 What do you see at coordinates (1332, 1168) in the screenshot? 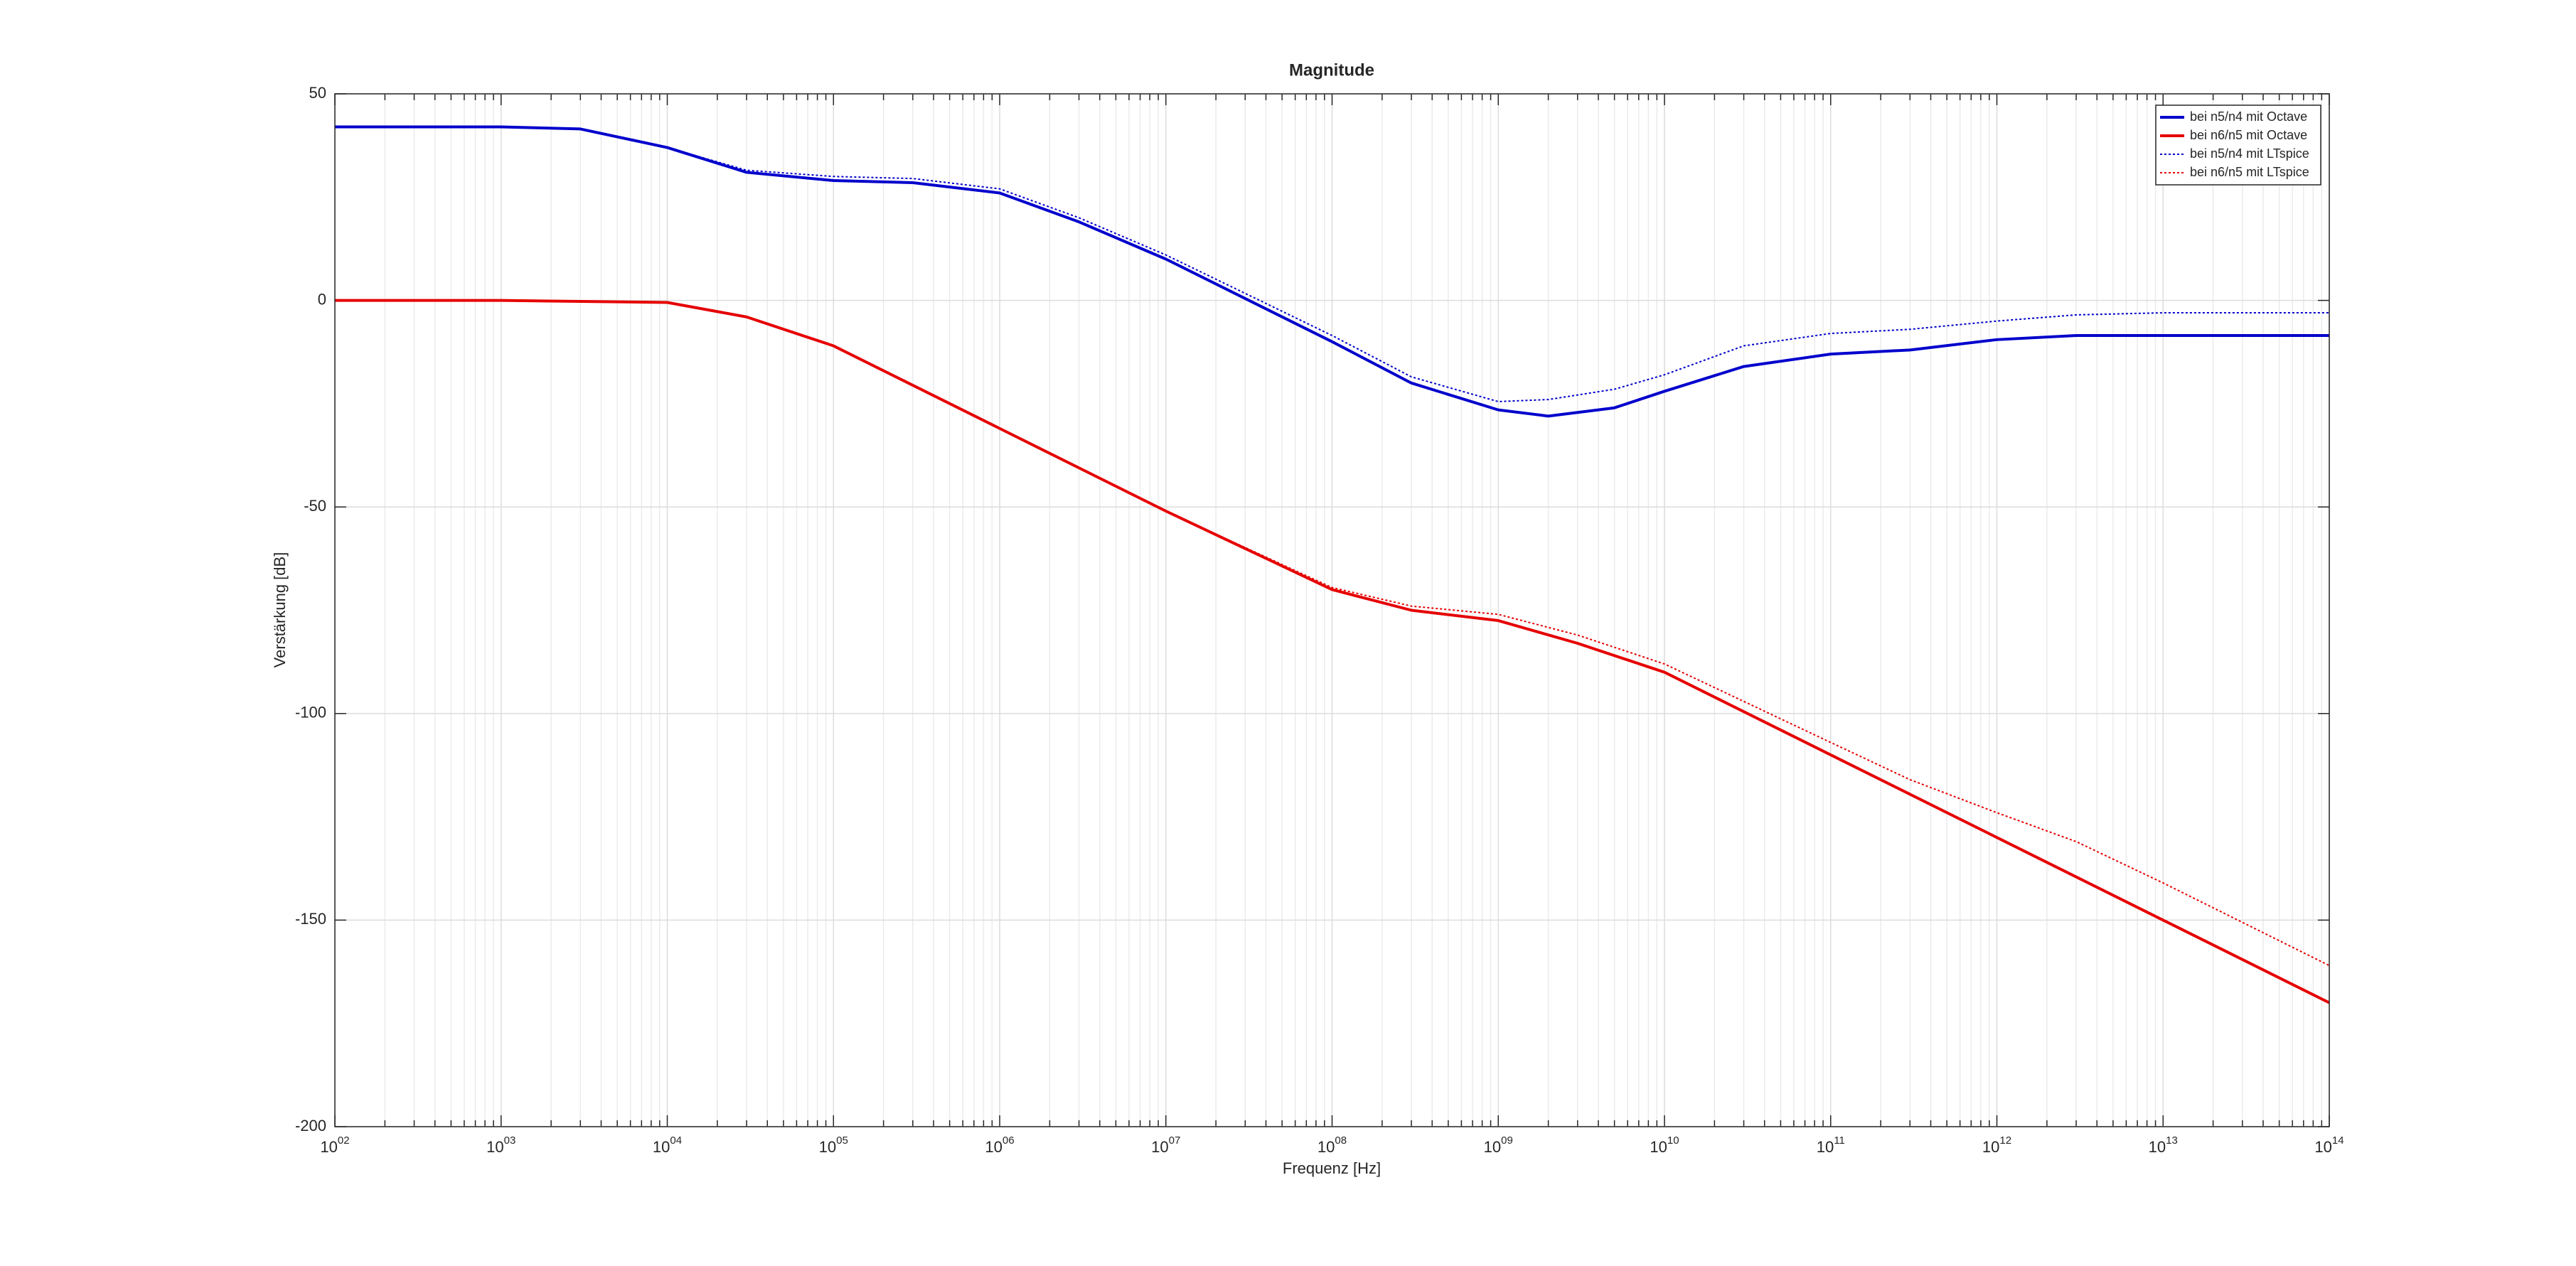
I see `x-axis-label: Frequenz [Hz]` at bounding box center [1332, 1168].